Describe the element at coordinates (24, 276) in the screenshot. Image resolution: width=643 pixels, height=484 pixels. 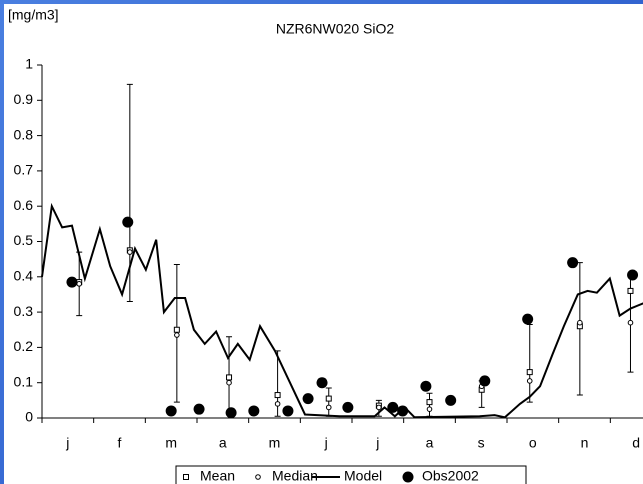
I see `y-tick-label: 0.4` at that location.